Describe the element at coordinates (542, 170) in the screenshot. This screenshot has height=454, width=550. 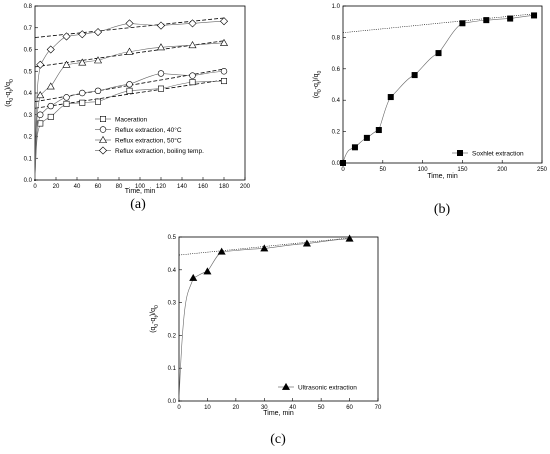
I see `x-tick-label: 250` at that location.